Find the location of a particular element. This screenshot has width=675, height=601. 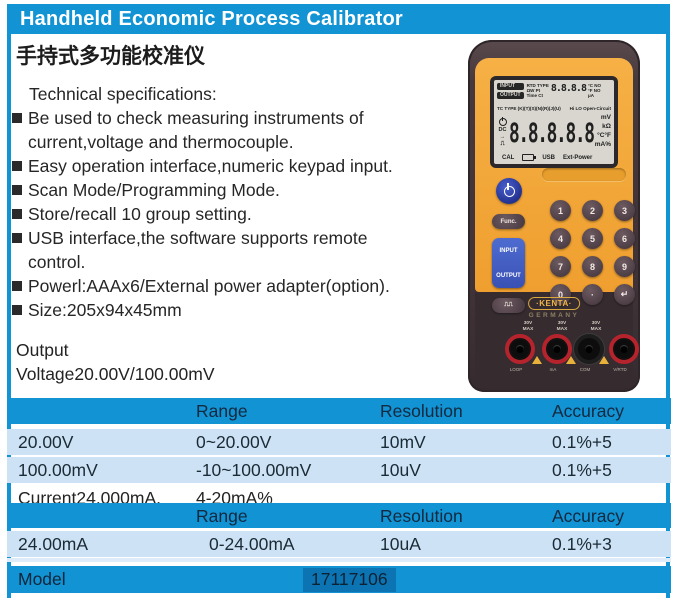

lcd-unit-mv: mV is located at coordinates (605, 117).